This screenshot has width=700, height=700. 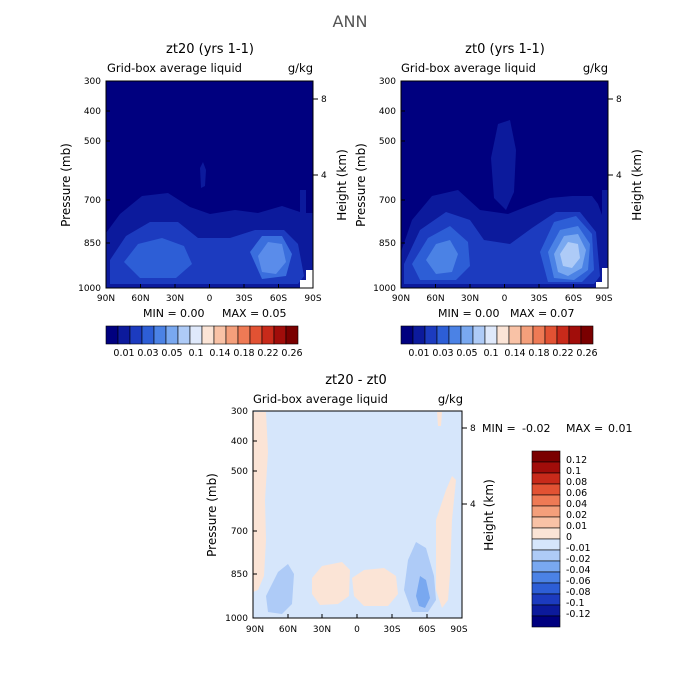 I want to click on colorbar-label: -0.02, so click(x=578, y=559).